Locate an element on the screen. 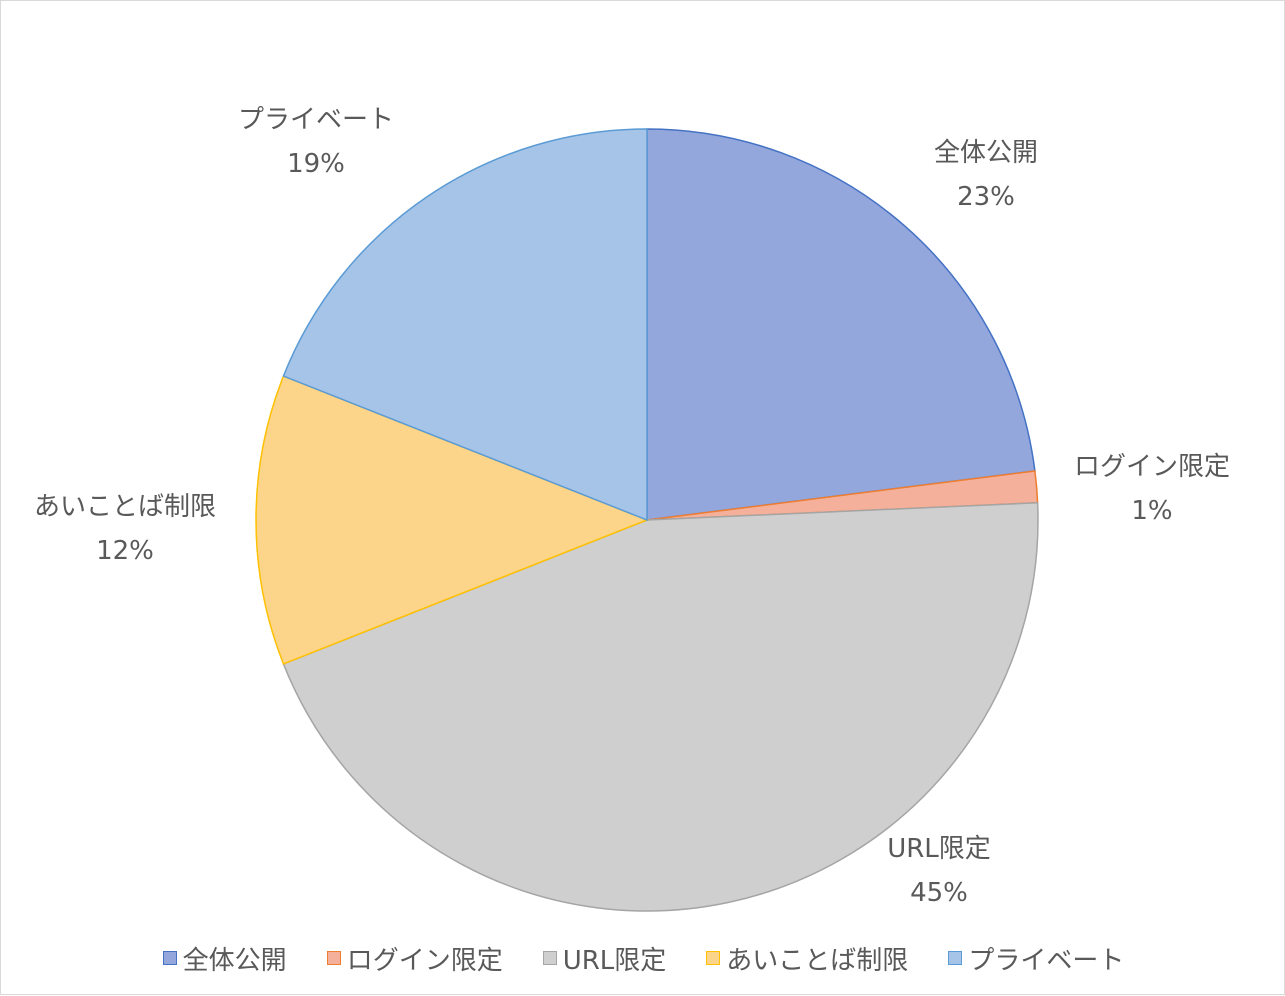 The width and height of the screenshot is (1285, 996). data-label-name: プライベート is located at coordinates (316, 120).